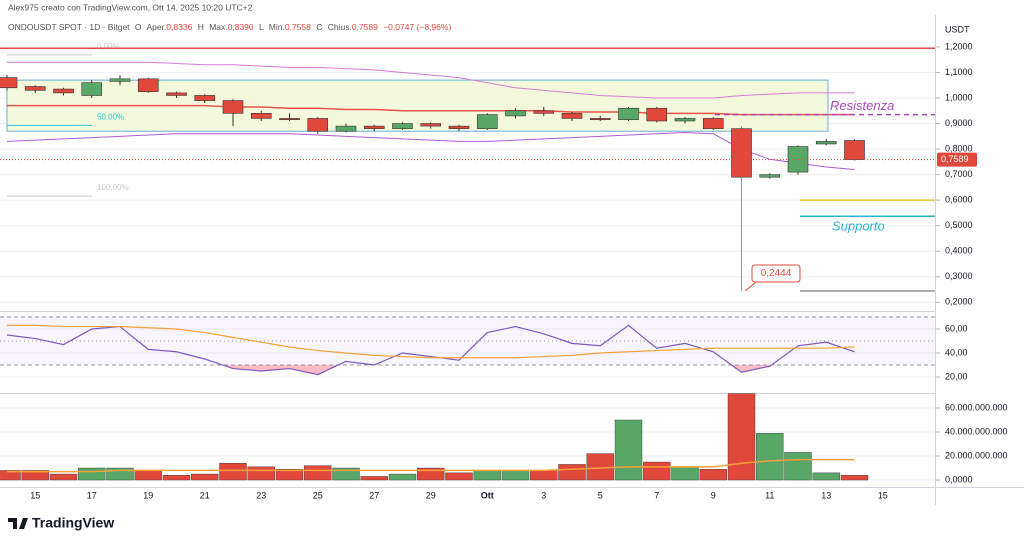 The height and width of the screenshot is (545, 1024). I want to click on support-label: Supporto, so click(858, 226).